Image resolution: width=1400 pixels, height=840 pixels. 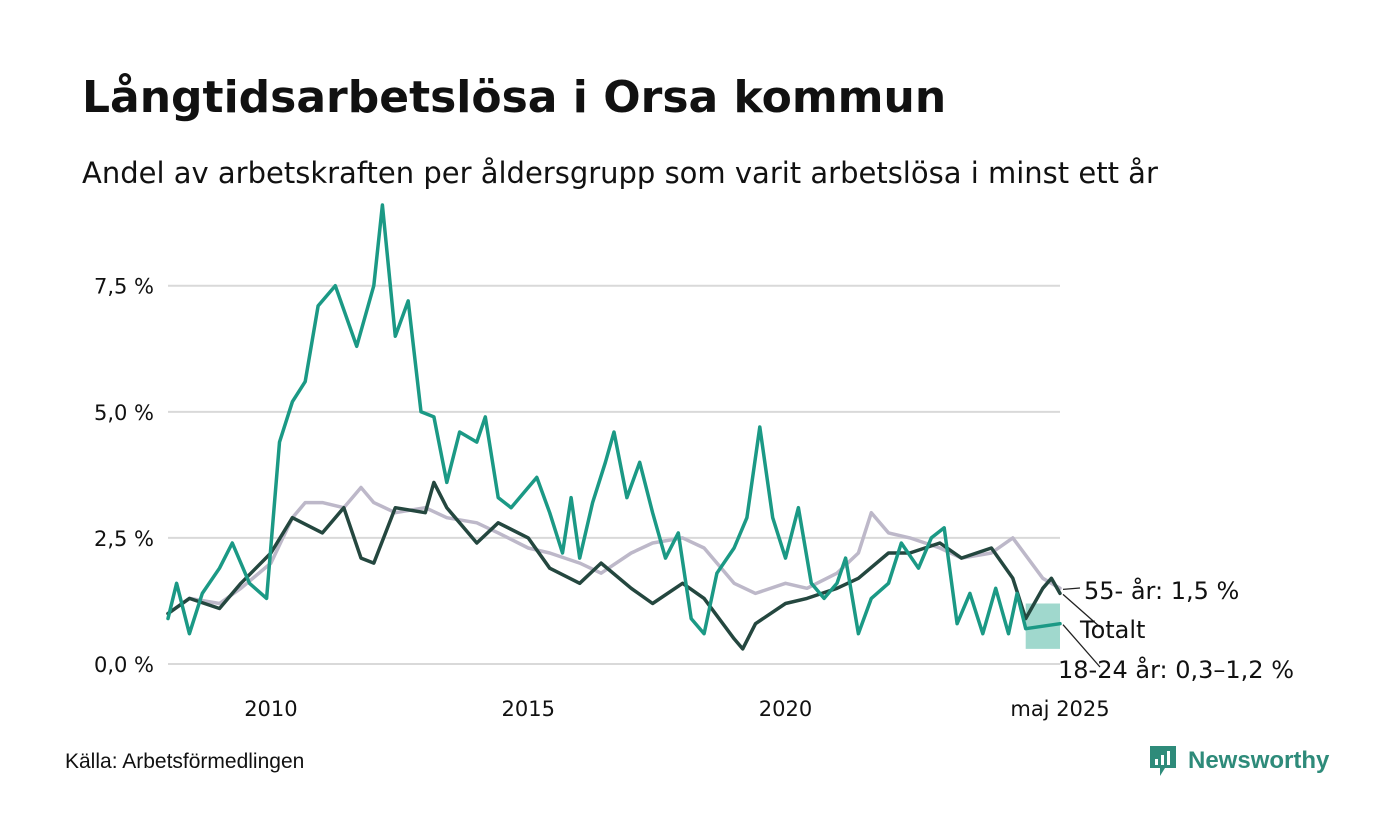 I want to click on series-line-senior, so click(x=614, y=550).